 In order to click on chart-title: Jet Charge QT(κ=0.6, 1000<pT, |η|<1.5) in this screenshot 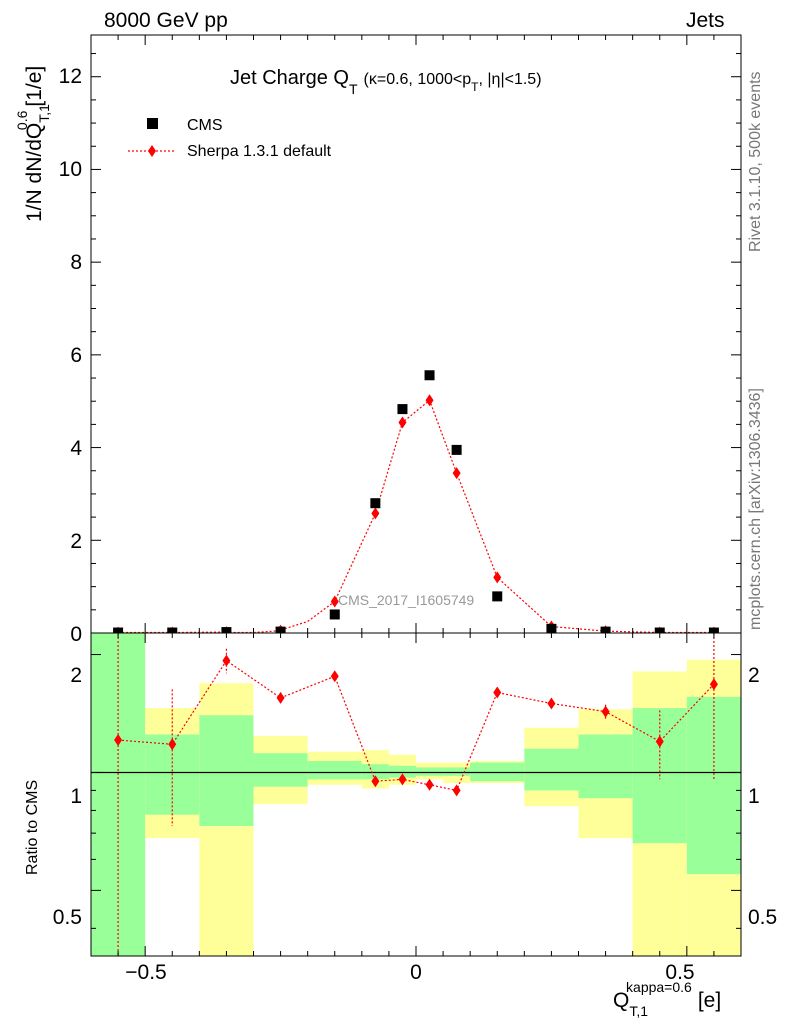, I will do `click(386, 82)`.